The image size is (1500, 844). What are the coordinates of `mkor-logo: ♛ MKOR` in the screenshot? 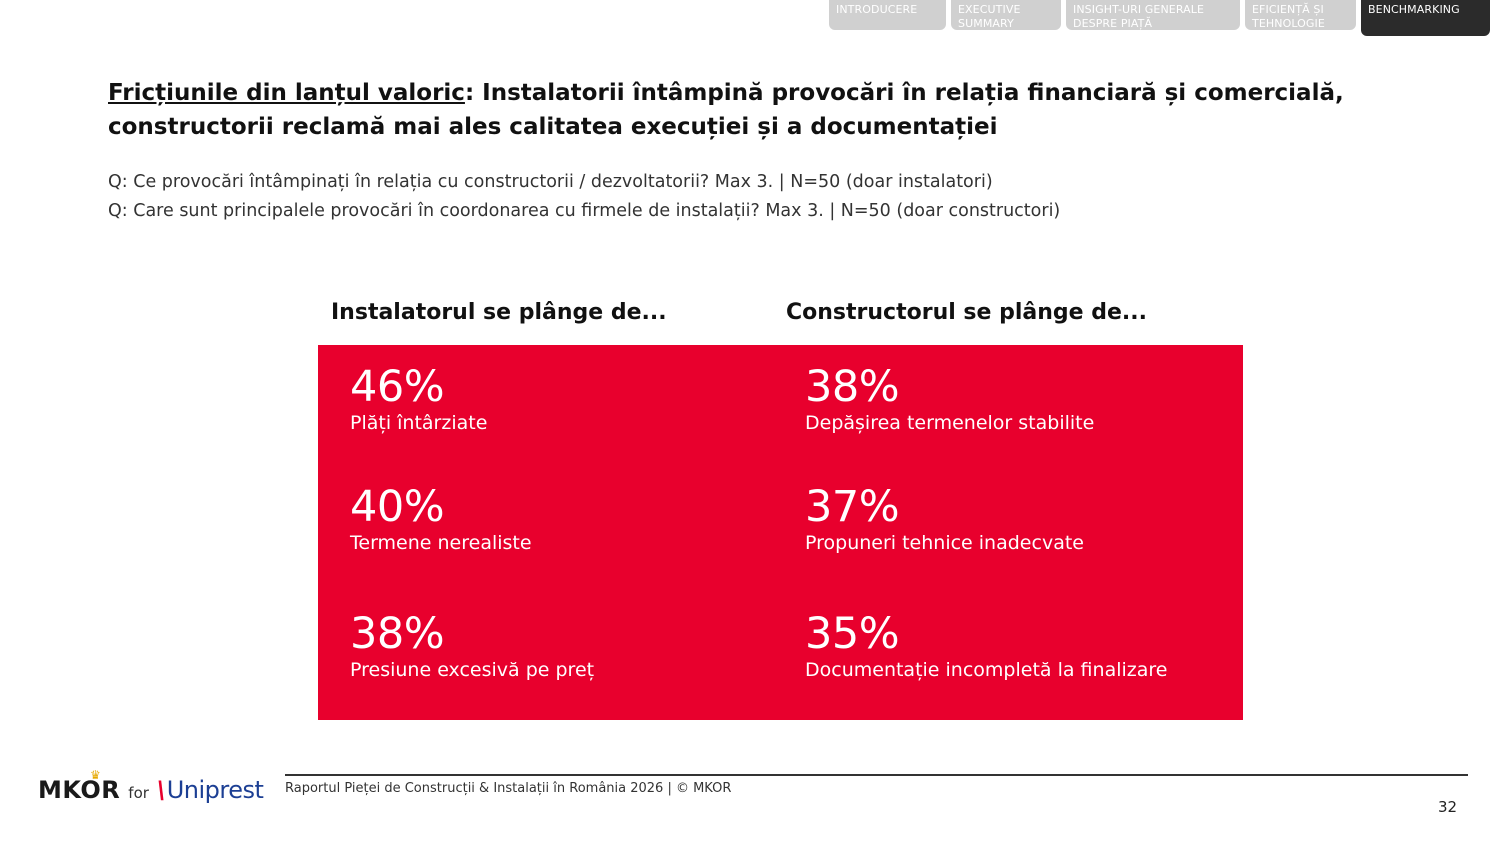 It's located at (79, 786).